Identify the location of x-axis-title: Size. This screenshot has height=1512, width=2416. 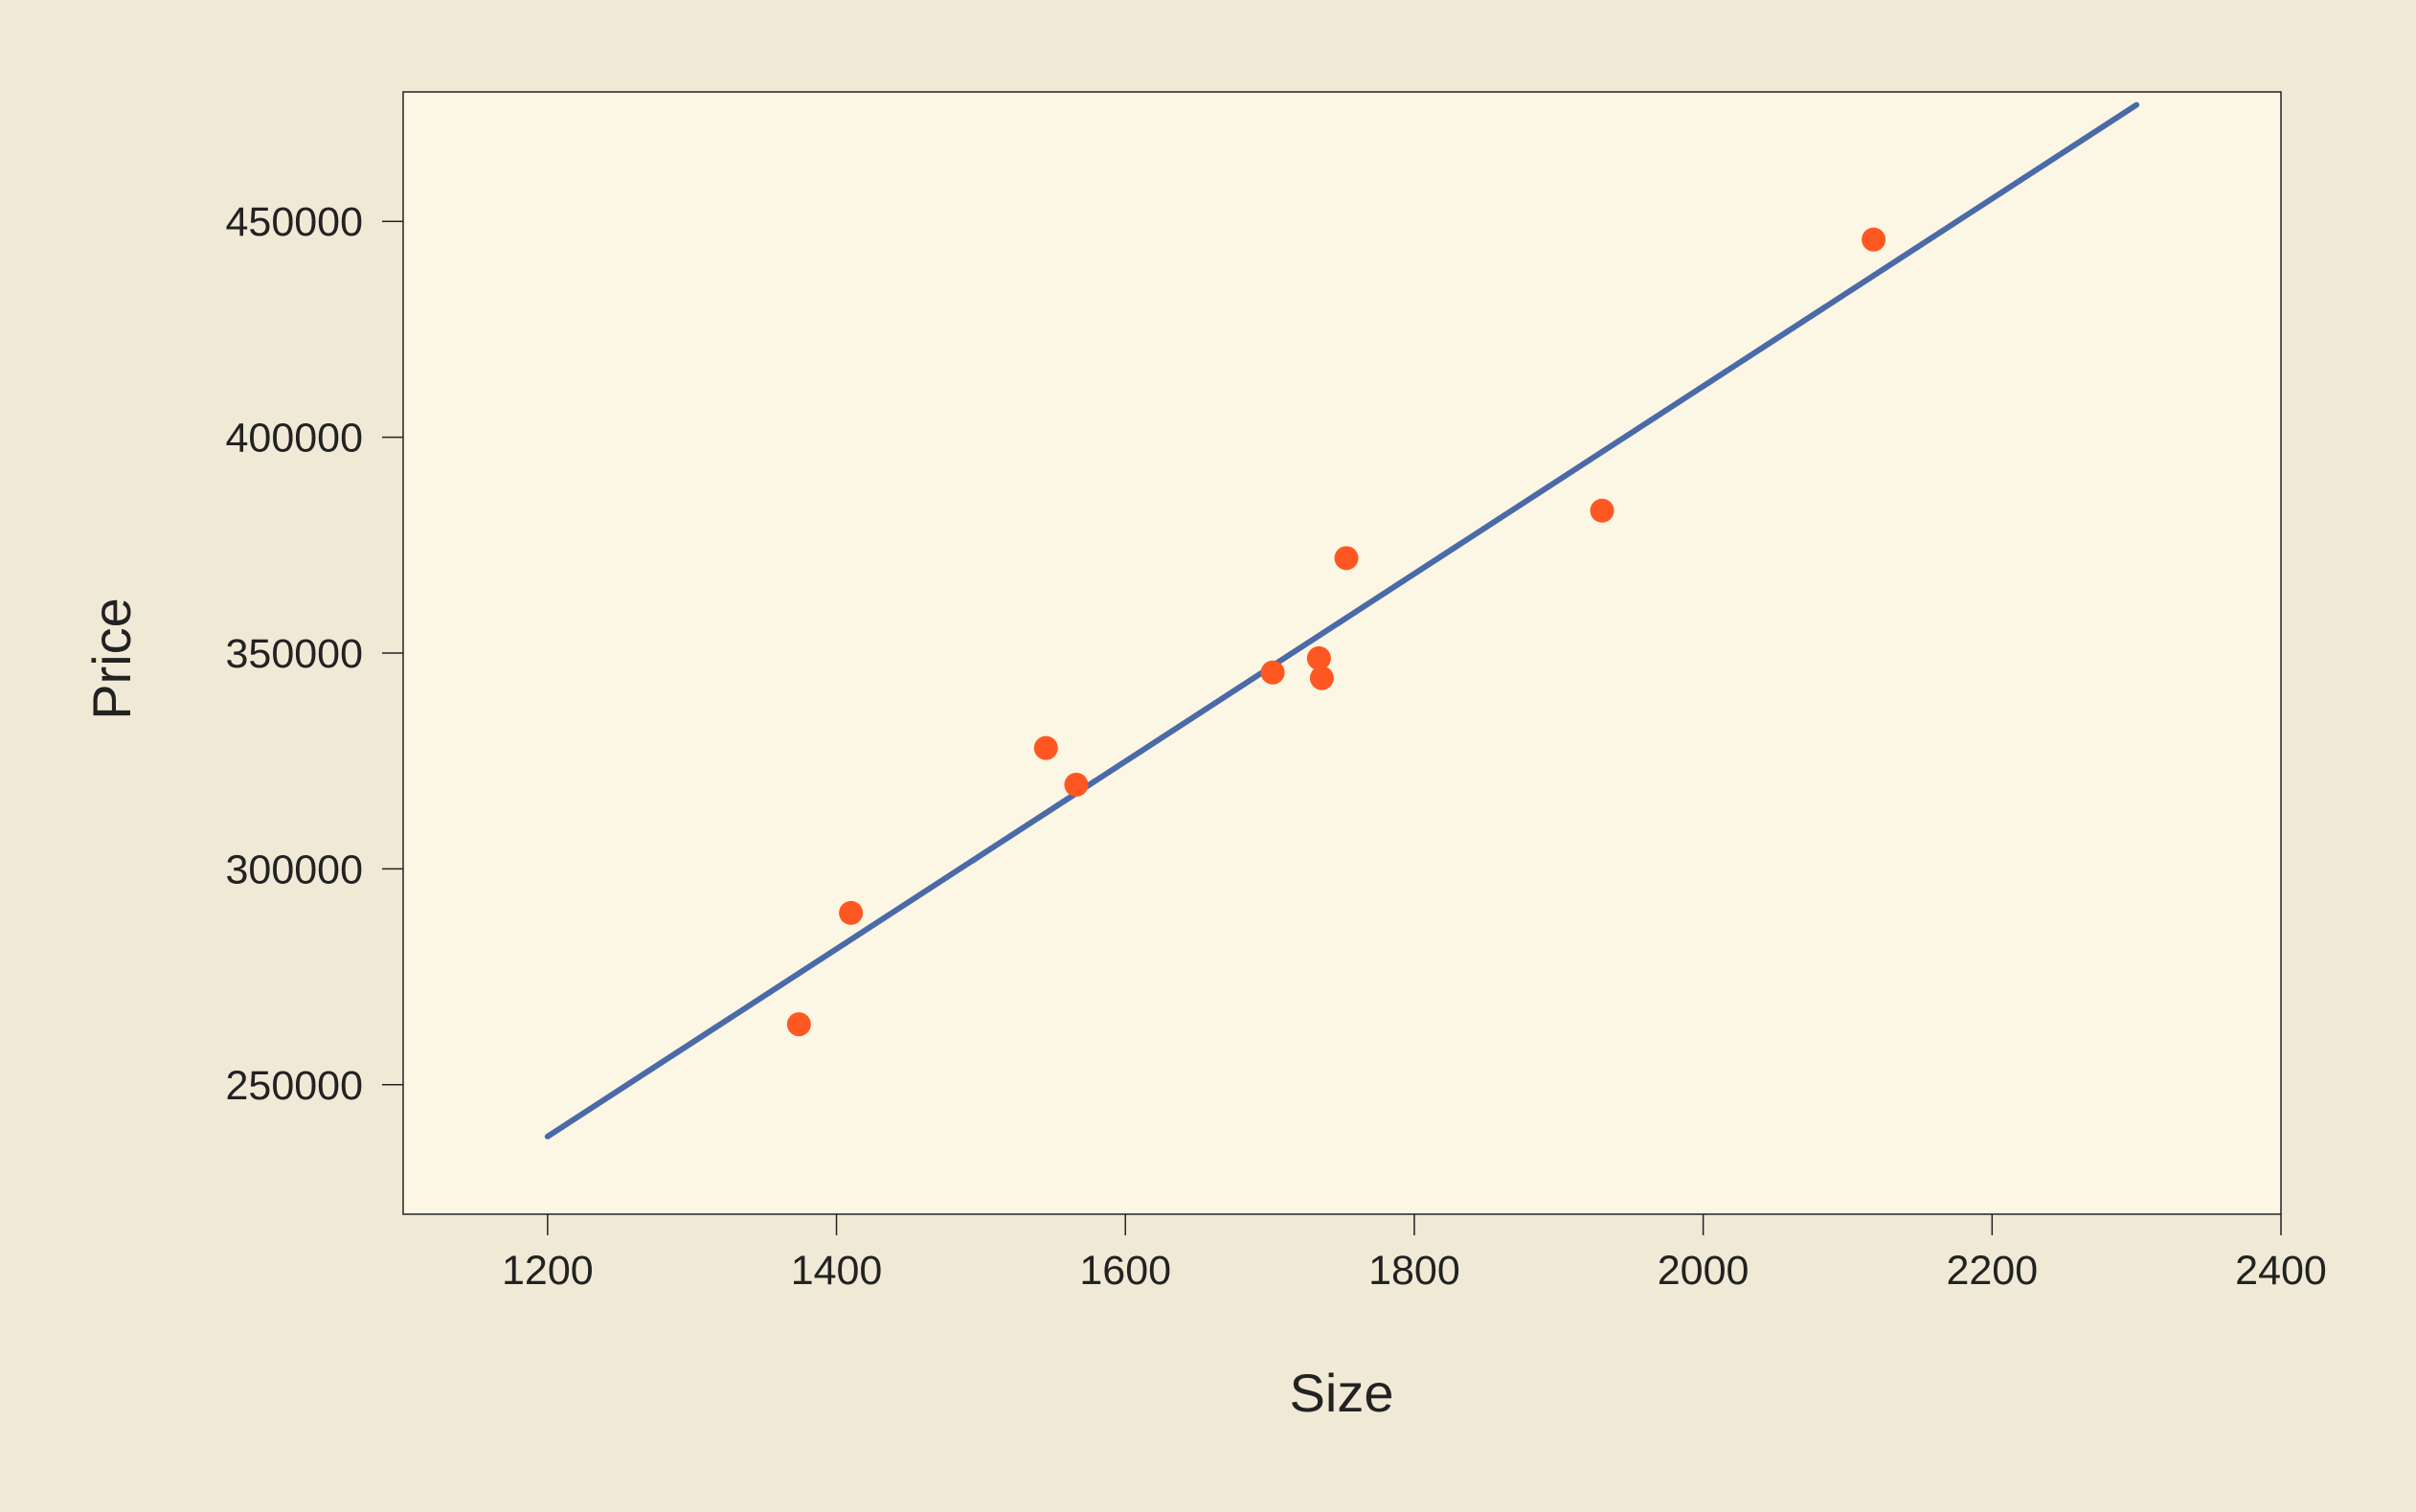
(1342, 1393).